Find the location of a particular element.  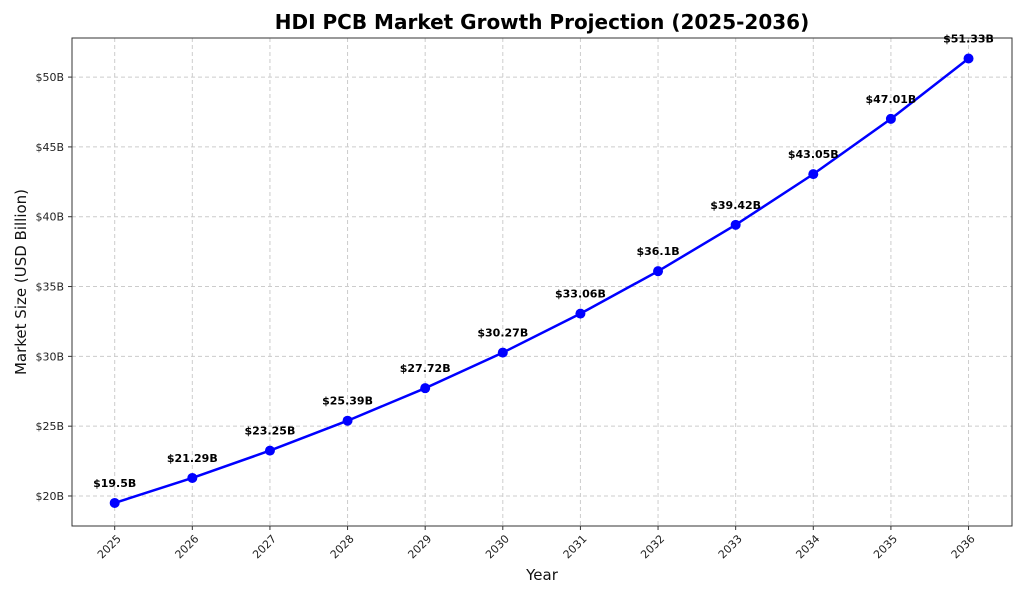

data-label: $30.27B is located at coordinates (502, 333).